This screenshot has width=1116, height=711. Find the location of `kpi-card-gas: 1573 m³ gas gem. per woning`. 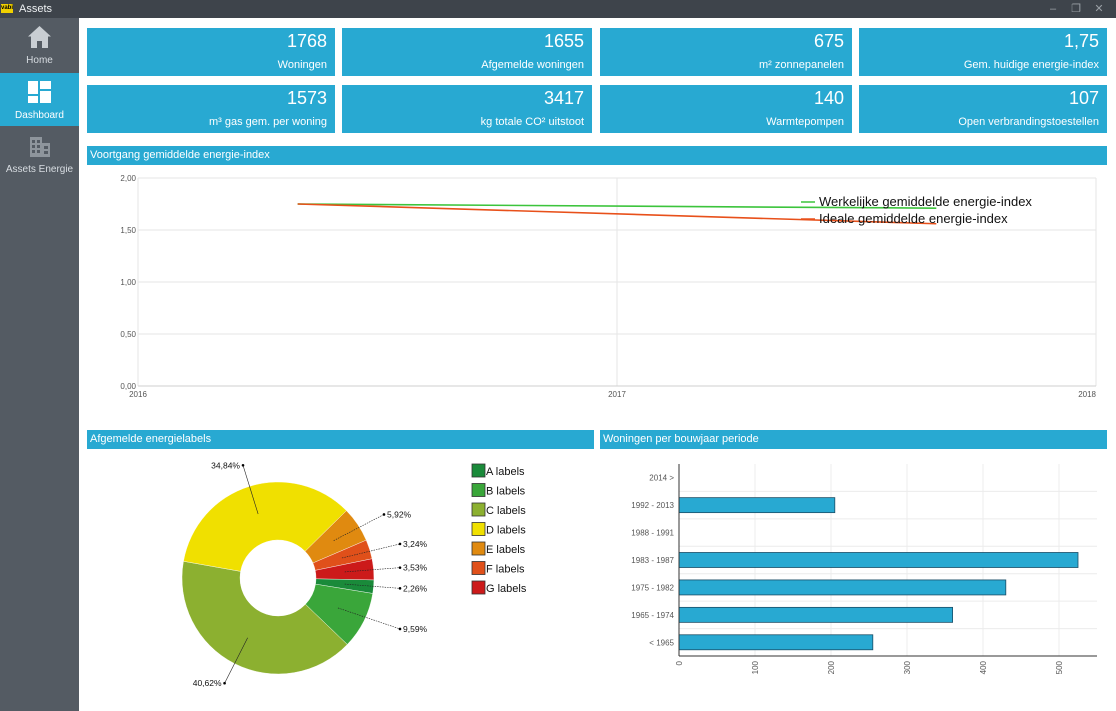

kpi-card-gas: 1573 m³ gas gem. per woning is located at coordinates (211, 109).